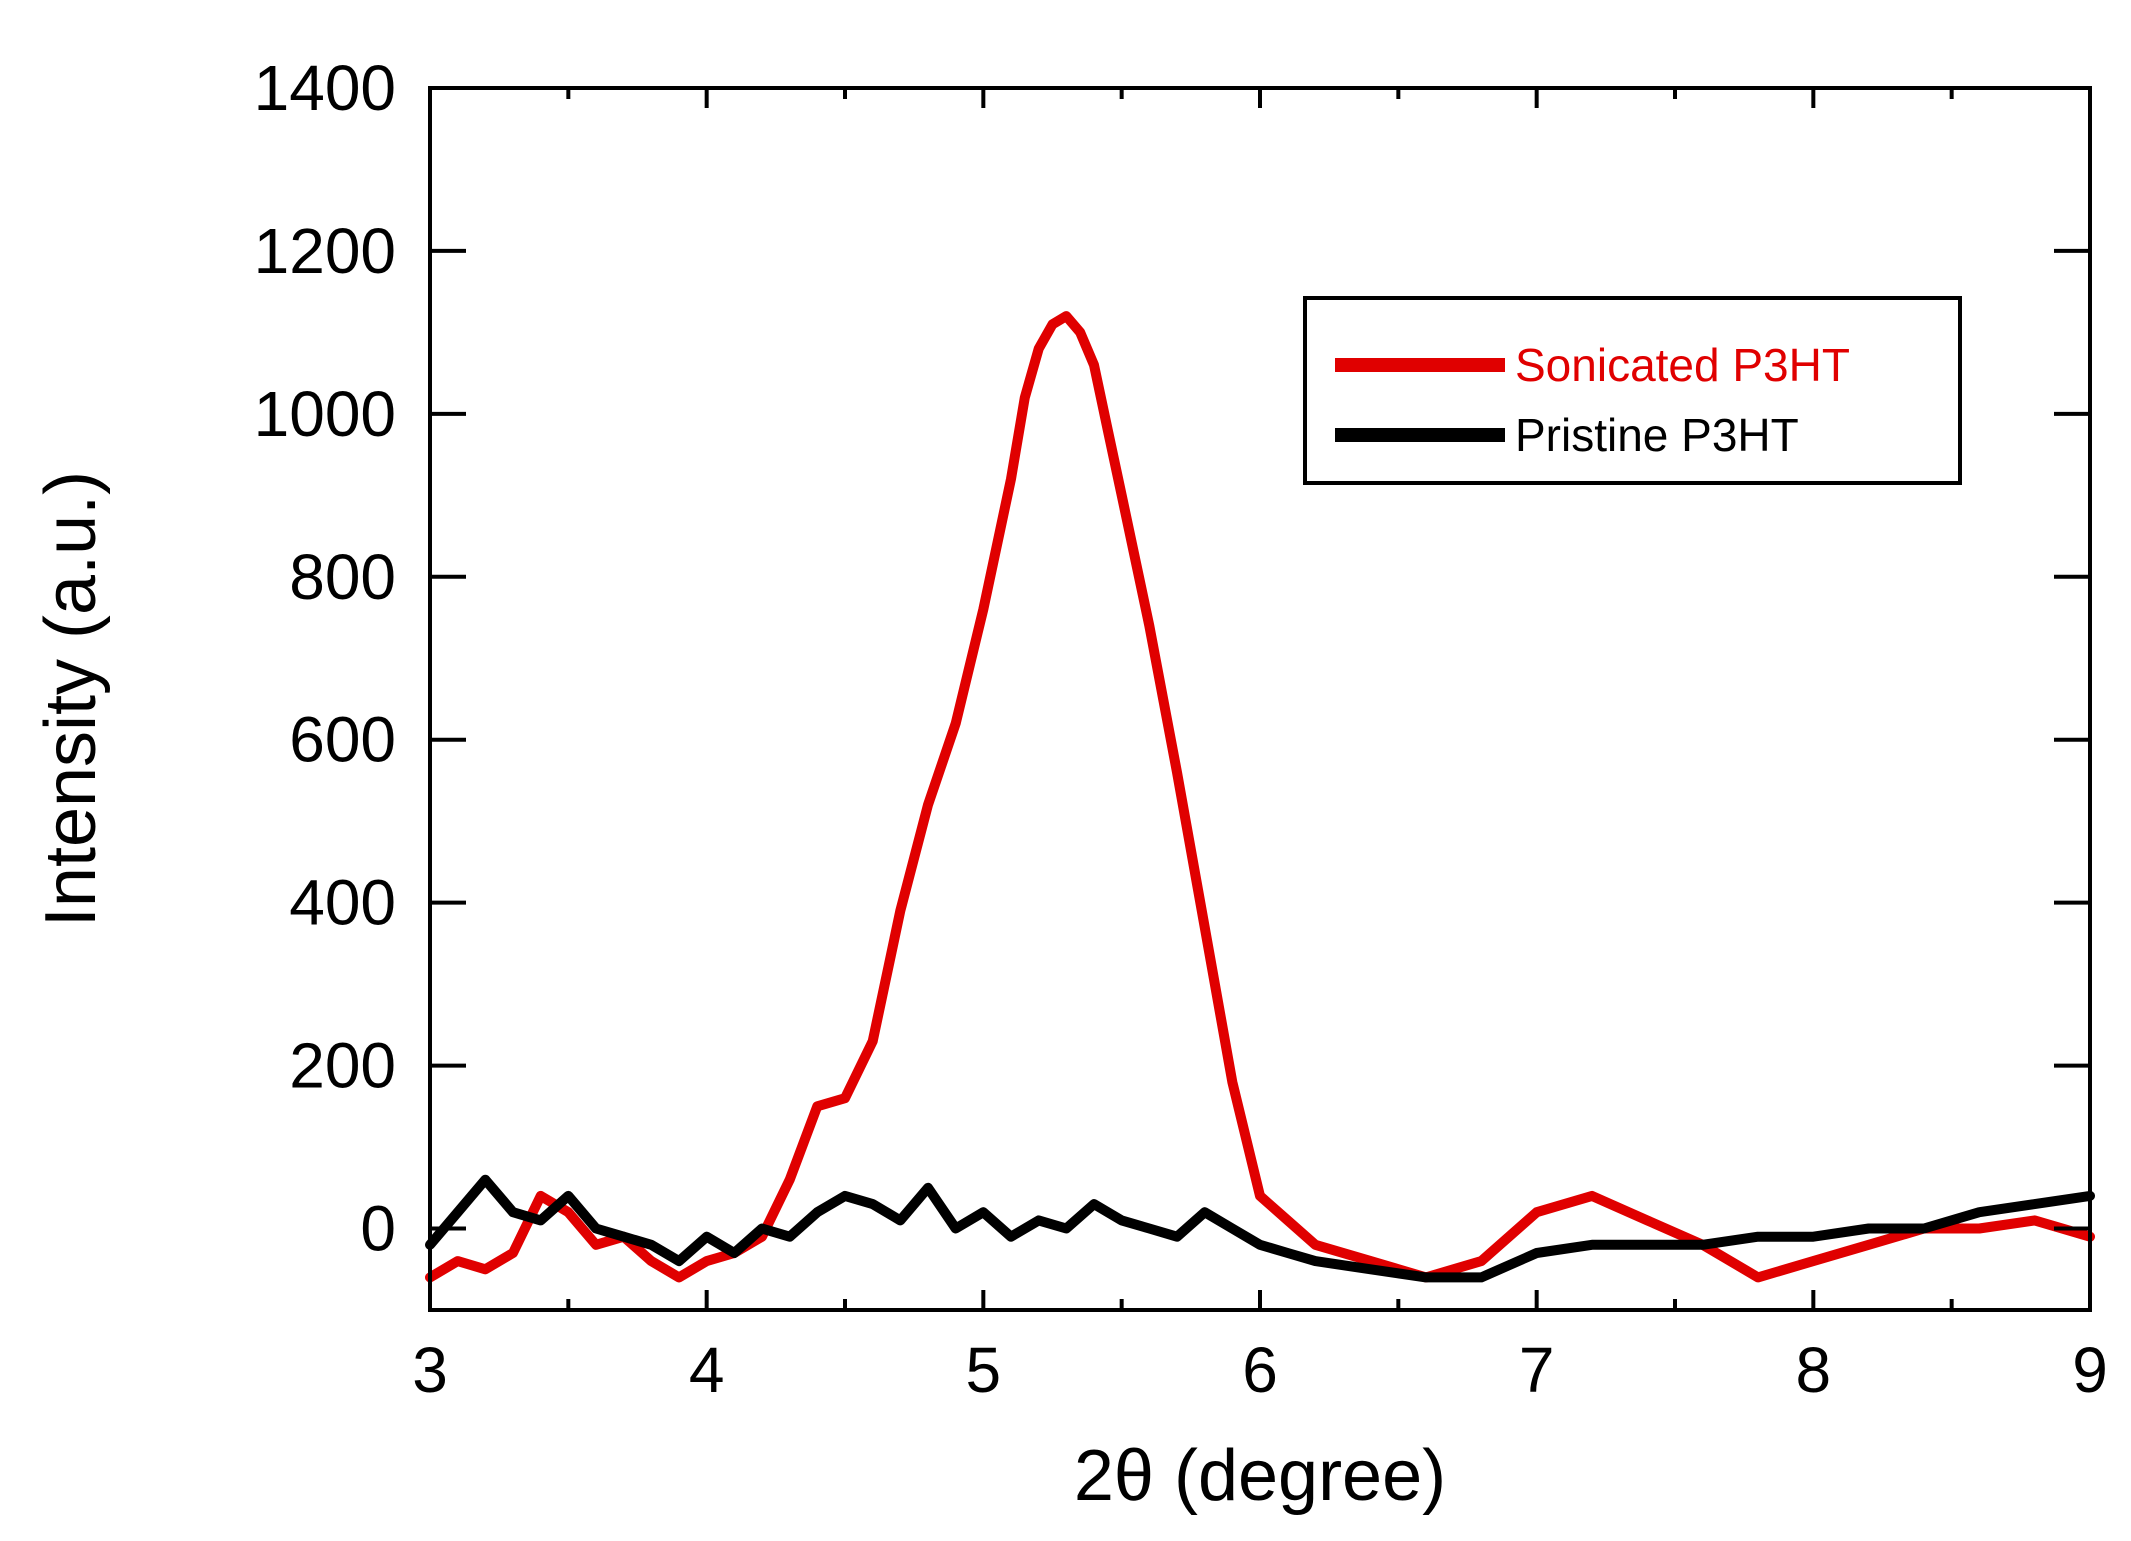 This screenshot has height=1541, width=2131. I want to click on legend-label-pristine: Pristine P3HT, so click(1657, 435).